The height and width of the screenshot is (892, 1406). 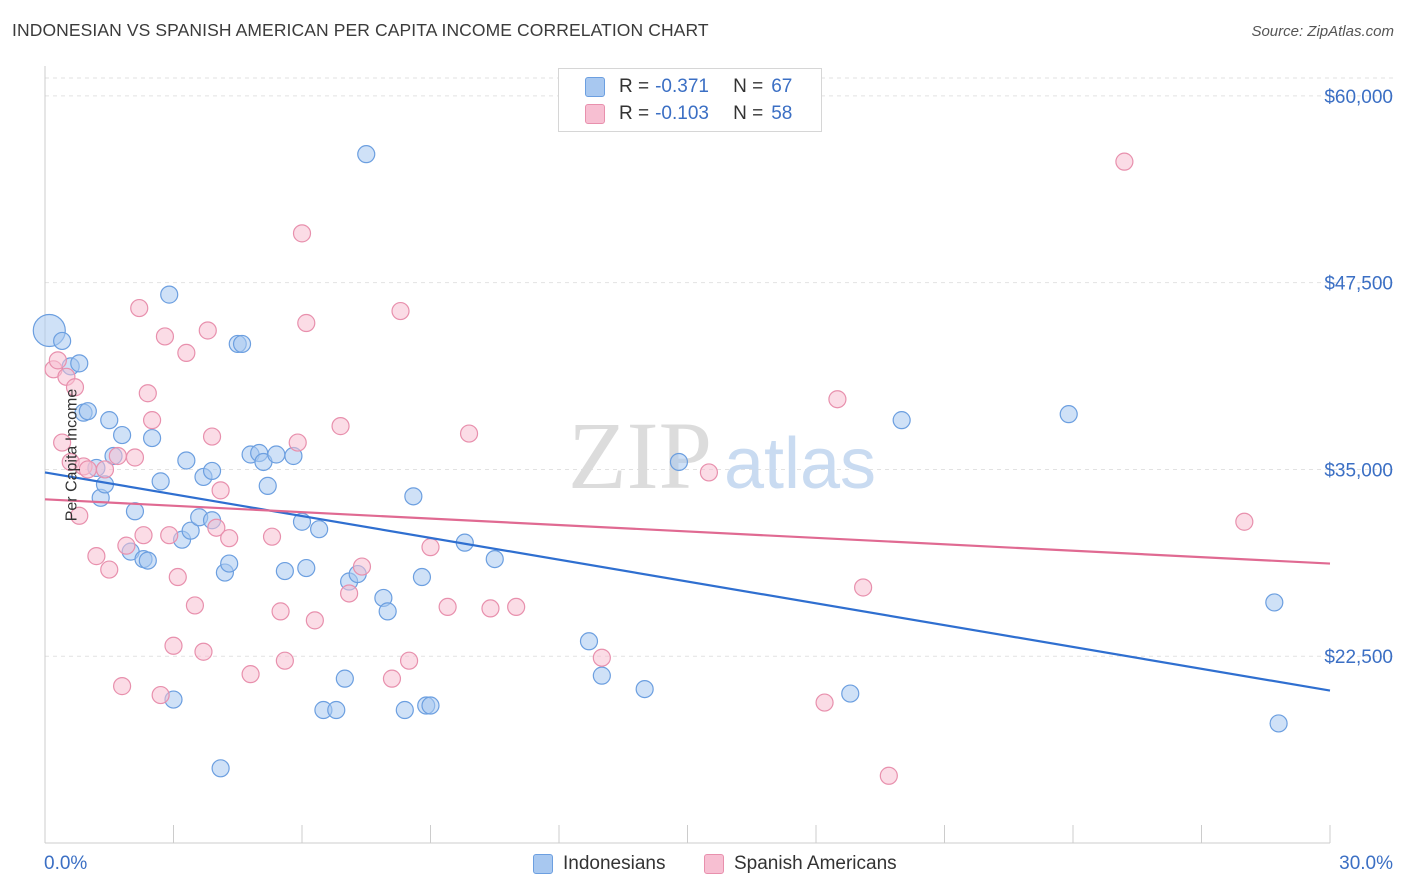 I want to click on legend-row-indonesians: R = -0.371 N = 67, so click(x=688, y=87).